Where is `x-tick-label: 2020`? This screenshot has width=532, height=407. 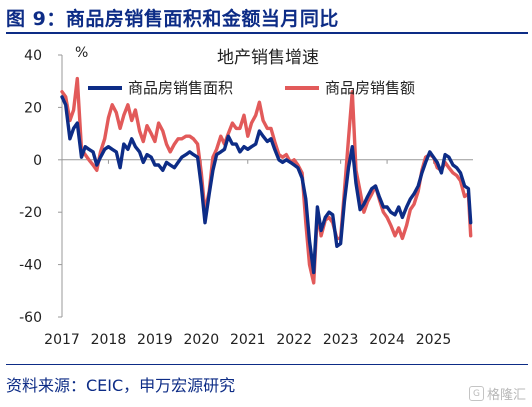
x-tick-label: 2020 is located at coordinates (202, 340).